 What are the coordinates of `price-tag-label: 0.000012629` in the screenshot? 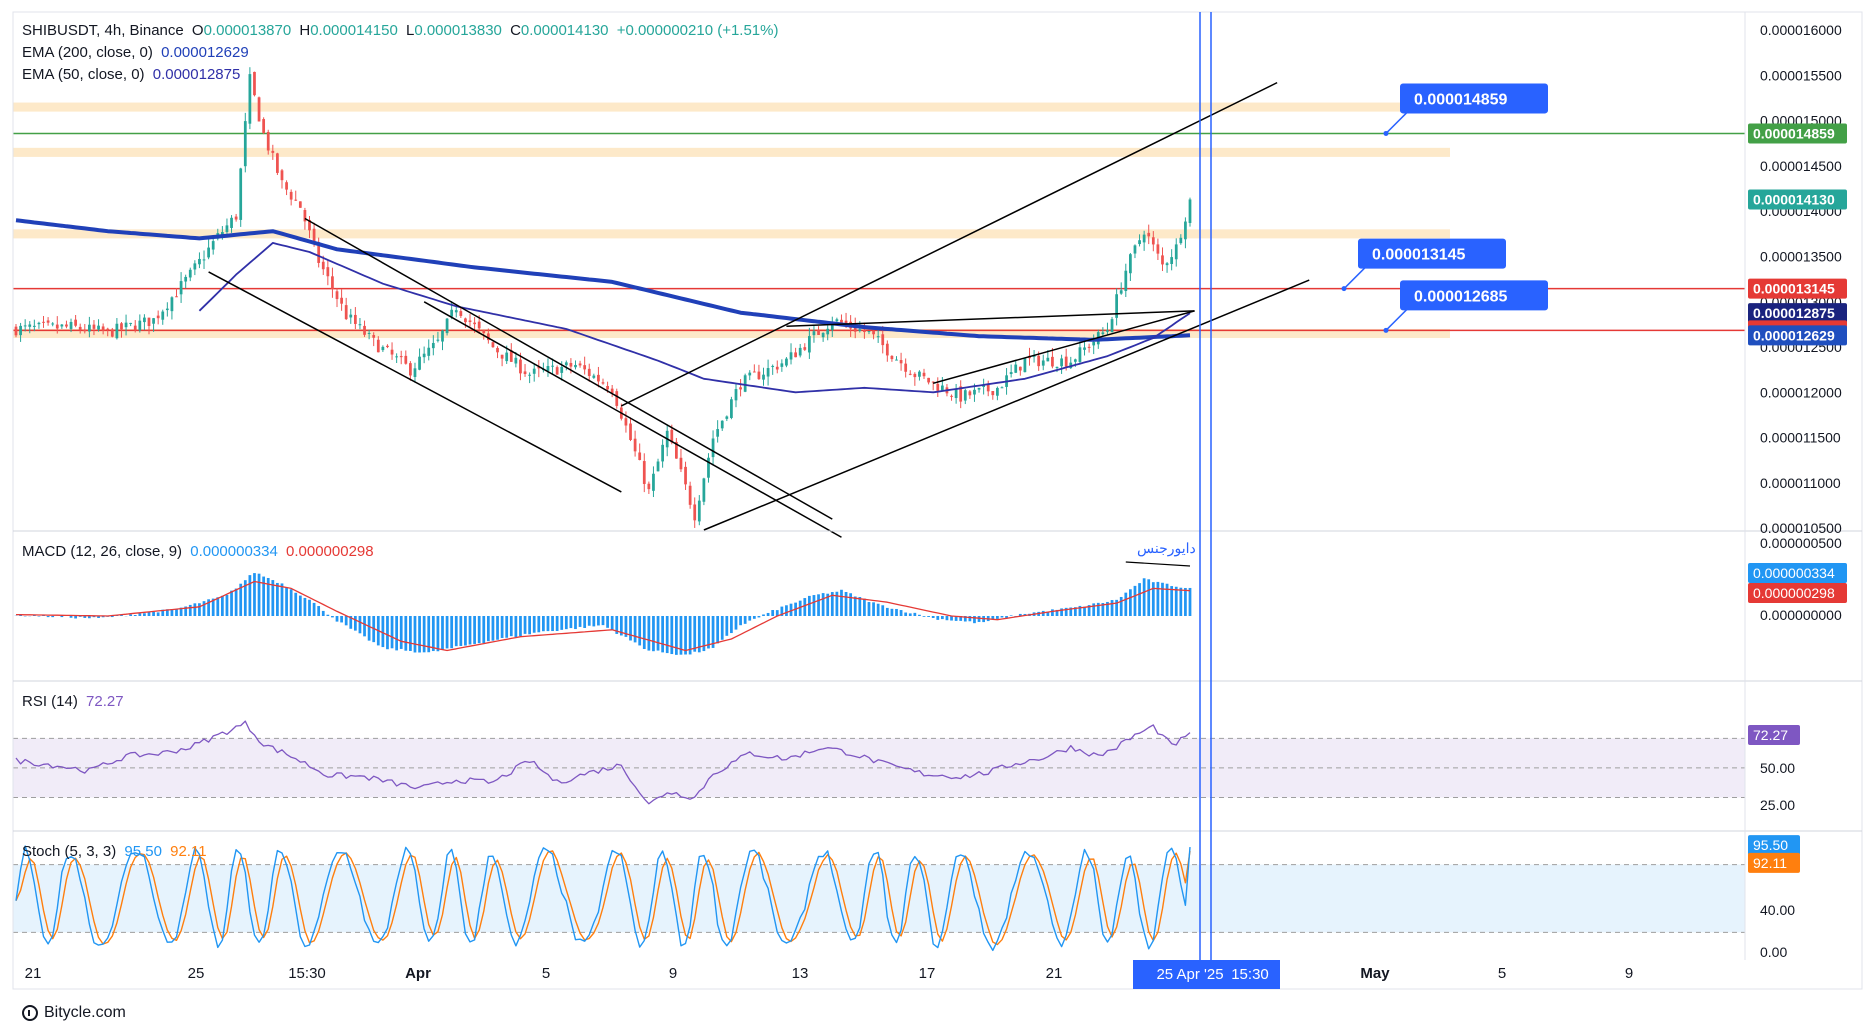 It's located at (1794, 335).